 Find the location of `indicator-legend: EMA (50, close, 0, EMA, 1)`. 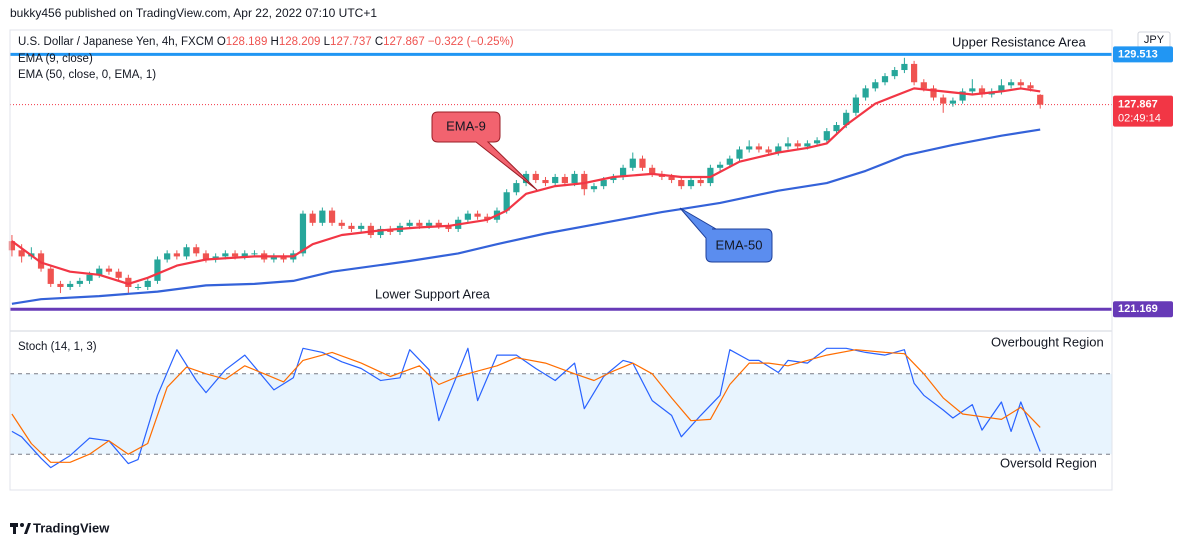

indicator-legend: EMA (50, close, 0, EMA, 1) is located at coordinates (87, 75).